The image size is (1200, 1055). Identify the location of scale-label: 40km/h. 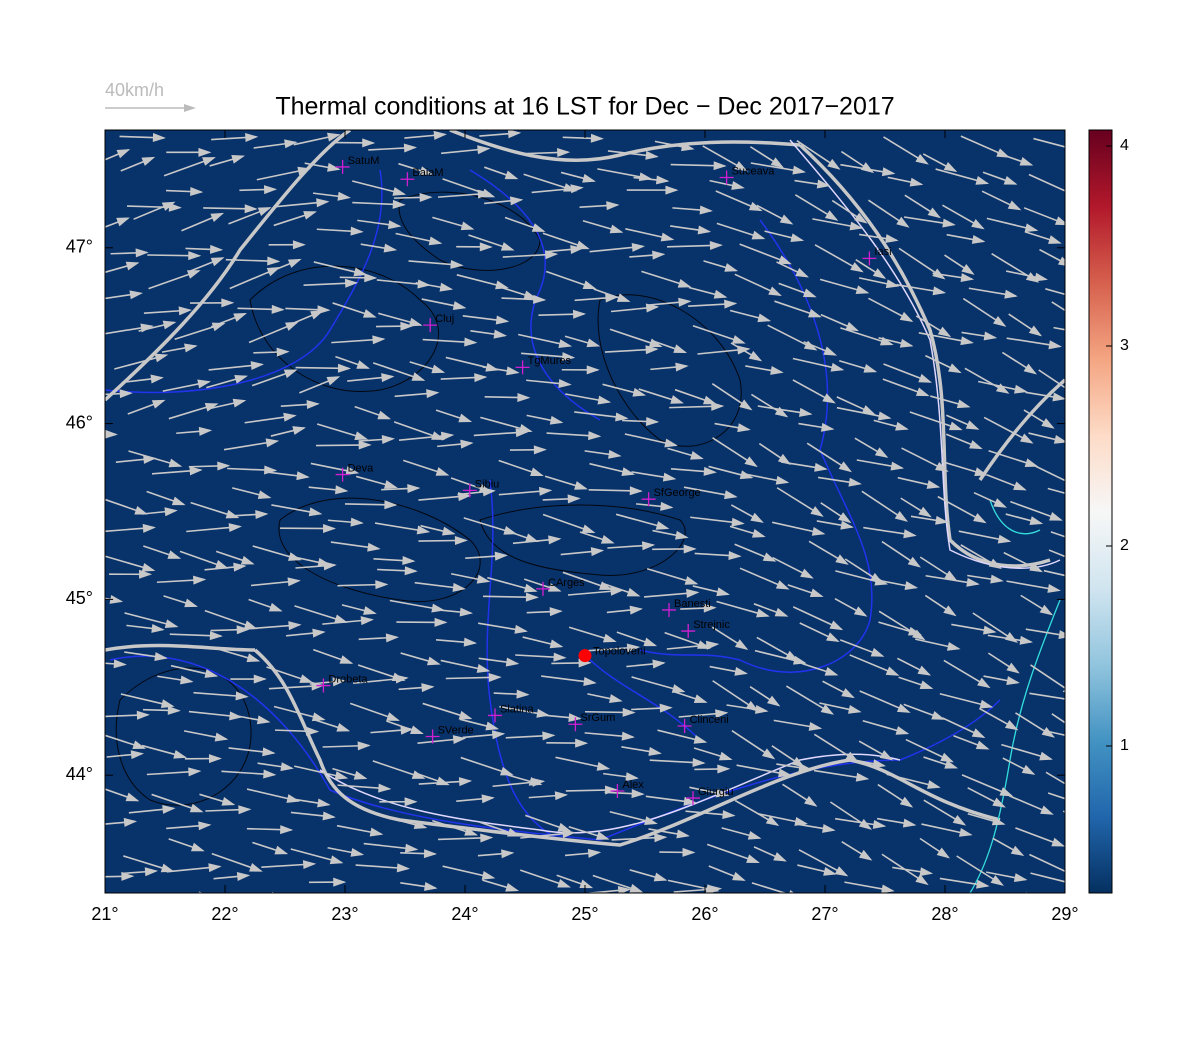
(134, 90).